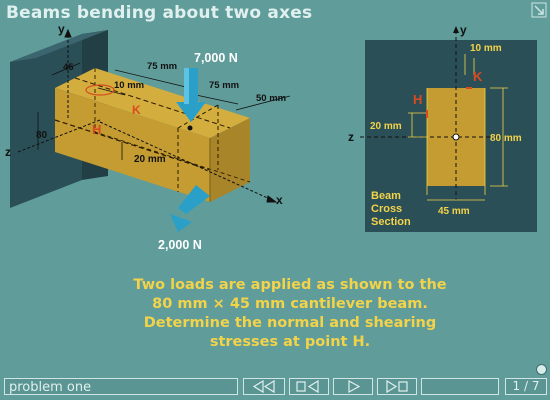 The height and width of the screenshot is (400, 550). I want to click on problem-line: Two loads are applied as shown to the, so click(290, 285).